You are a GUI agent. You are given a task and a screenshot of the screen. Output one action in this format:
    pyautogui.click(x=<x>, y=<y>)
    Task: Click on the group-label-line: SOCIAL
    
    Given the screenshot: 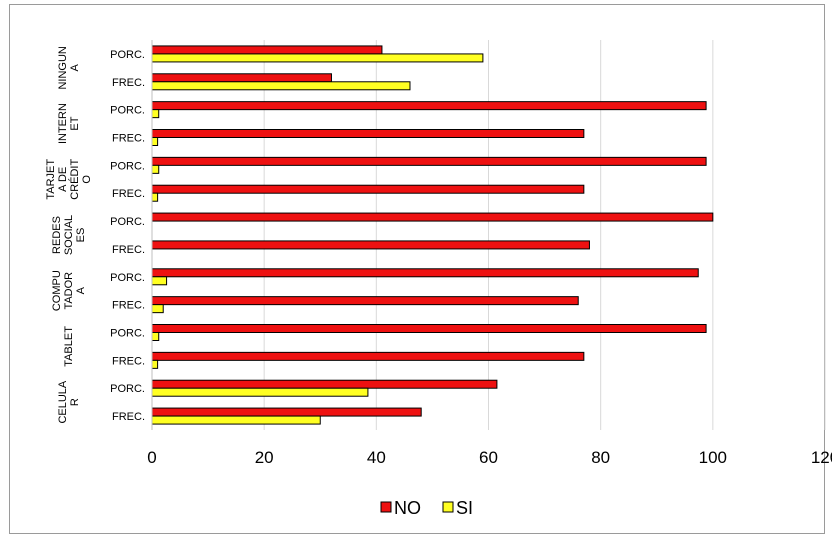 What is the action you would take?
    pyautogui.click(x=69, y=235)
    